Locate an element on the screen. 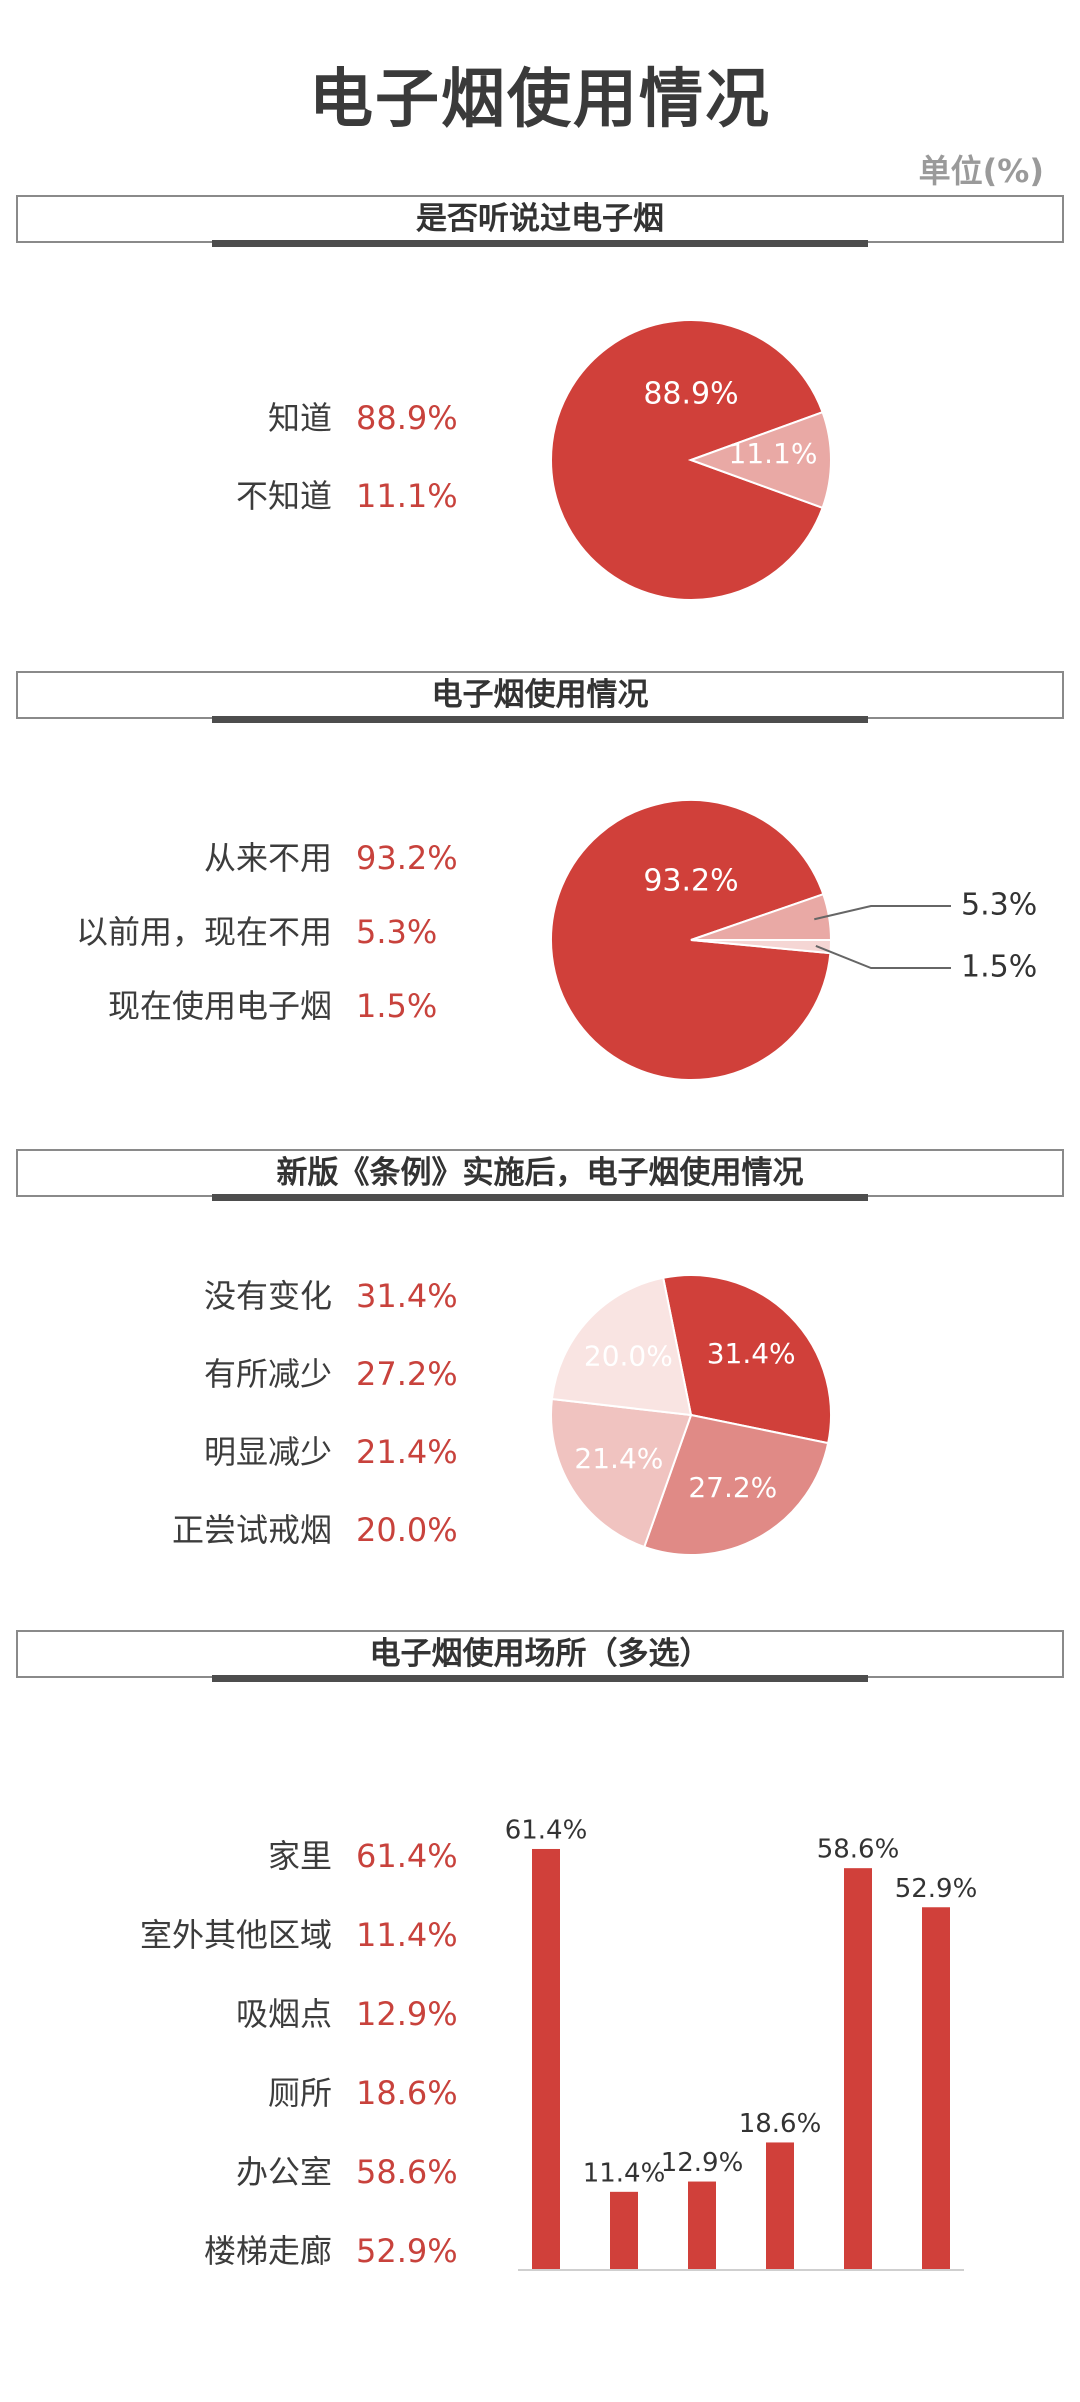 The width and height of the screenshot is (1080, 2402). section-title-4: 电子烟使用场所（多选） is located at coordinates (540, 1654).